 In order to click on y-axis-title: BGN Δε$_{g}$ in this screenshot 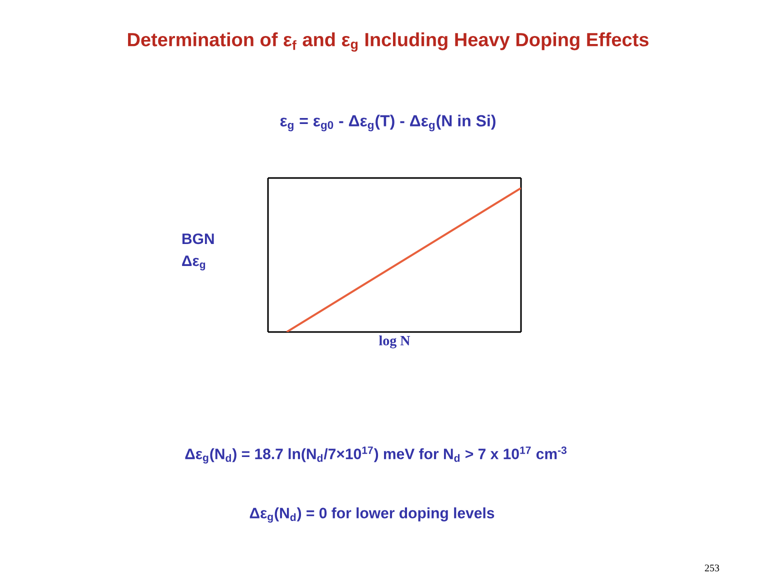, I will do `click(198, 251)`.